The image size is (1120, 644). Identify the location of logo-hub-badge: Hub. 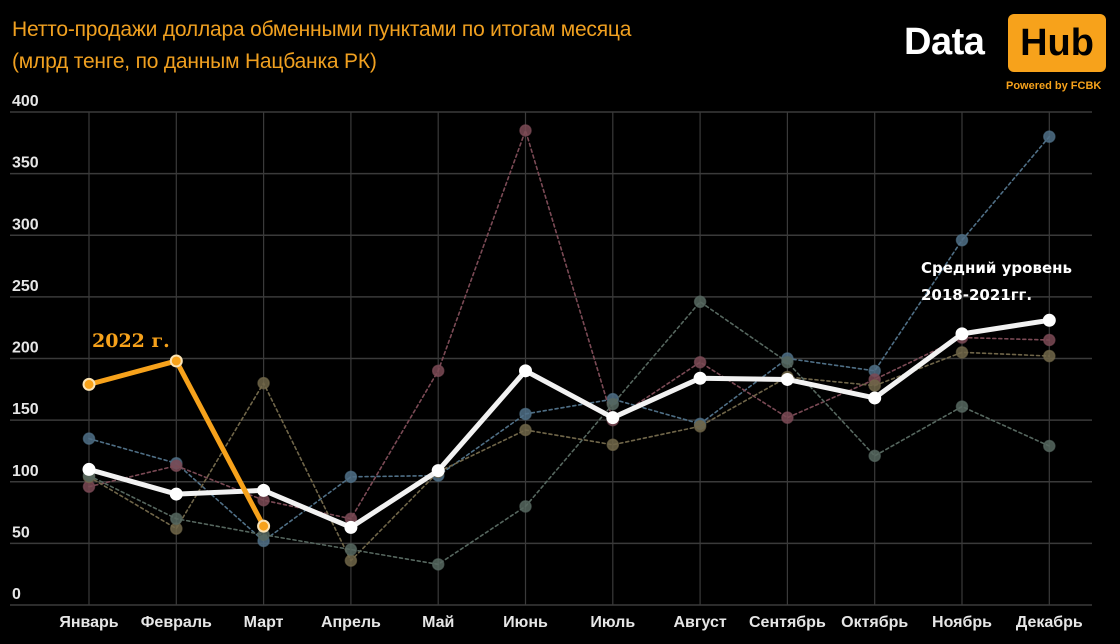
(1057, 43).